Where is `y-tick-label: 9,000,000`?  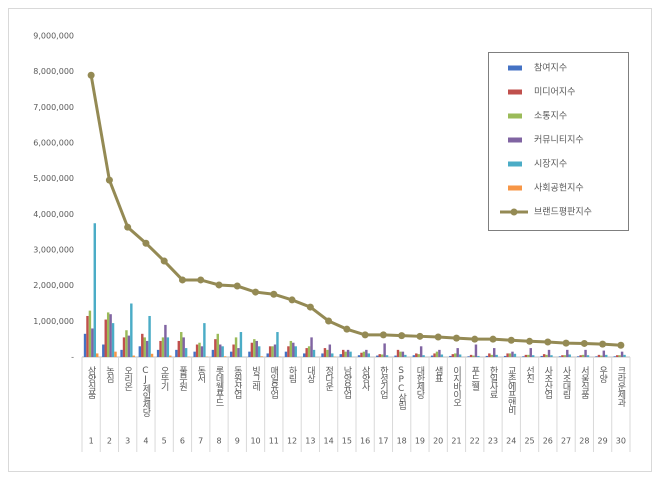 y-tick-label: 9,000,000 is located at coordinates (53, 36).